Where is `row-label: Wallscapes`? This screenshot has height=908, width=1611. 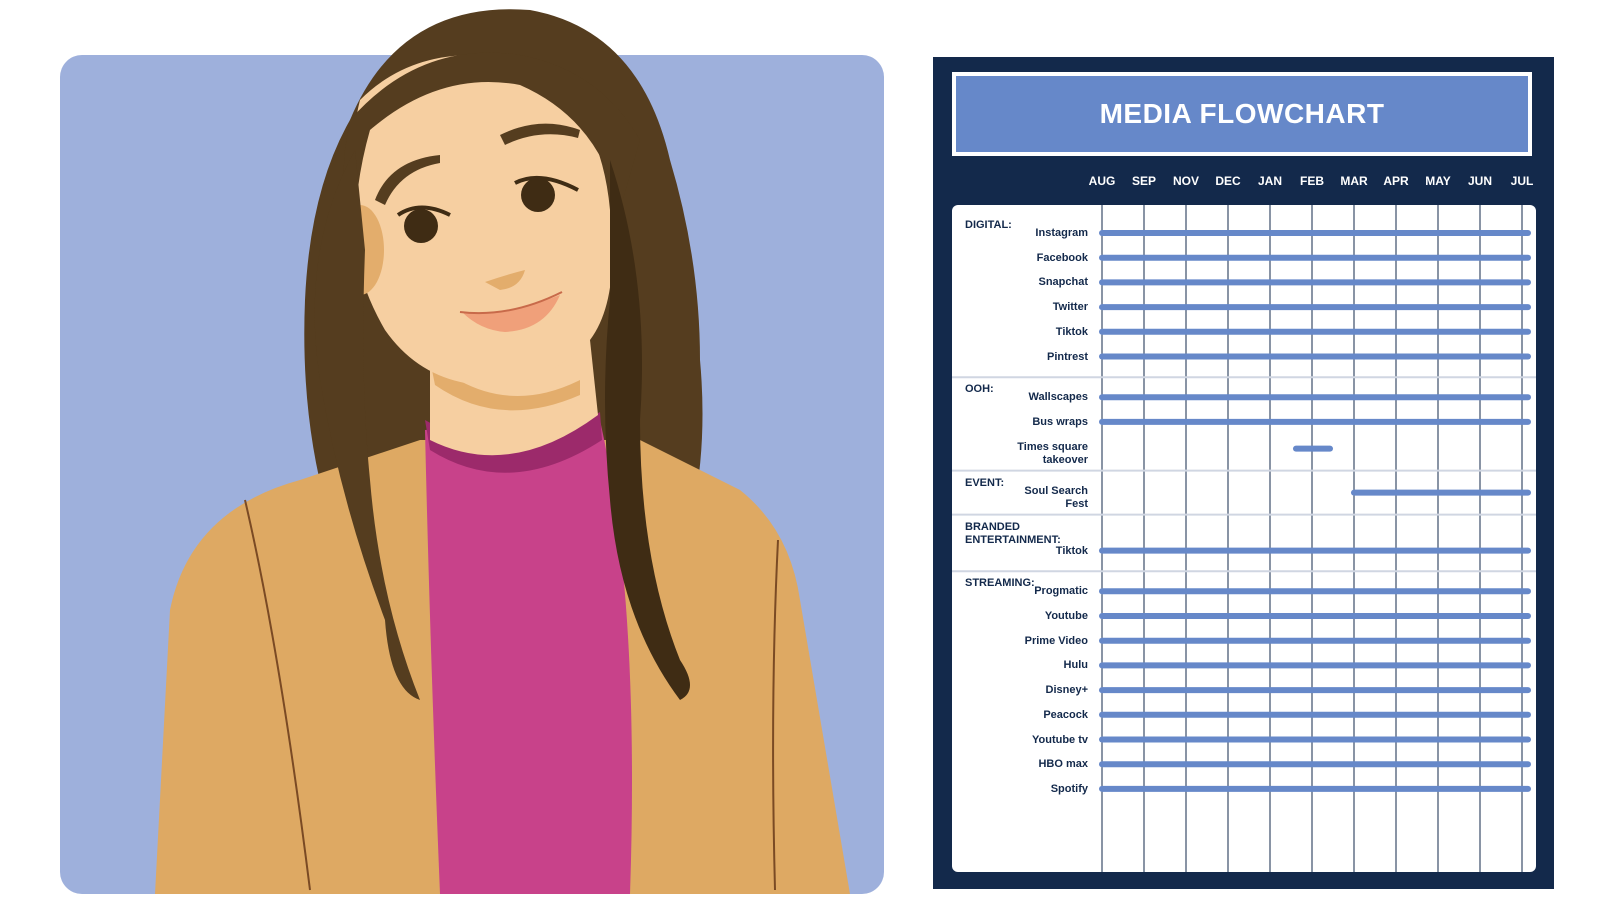
row-label: Wallscapes is located at coordinates (1058, 397).